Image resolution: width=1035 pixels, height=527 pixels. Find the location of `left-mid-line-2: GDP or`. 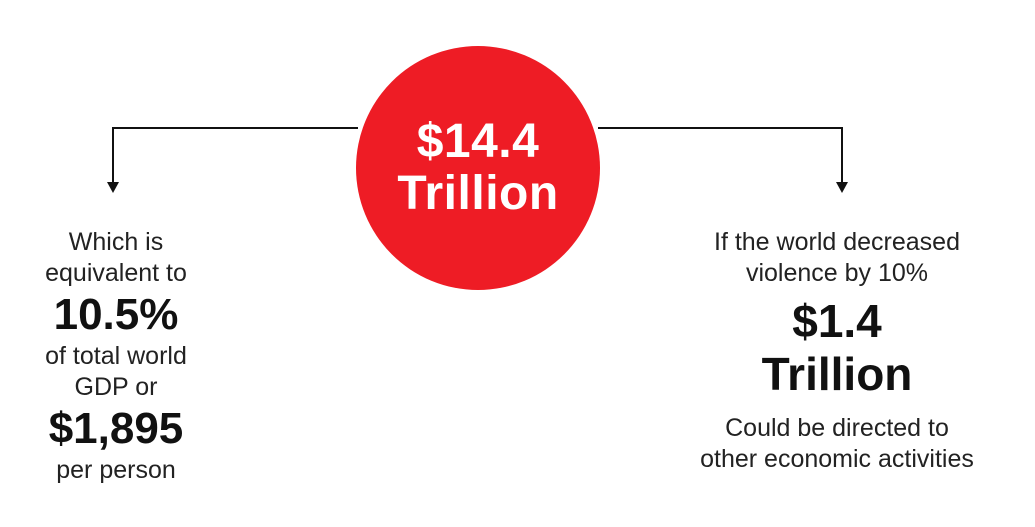

left-mid-line-2: GDP or is located at coordinates (116, 387).